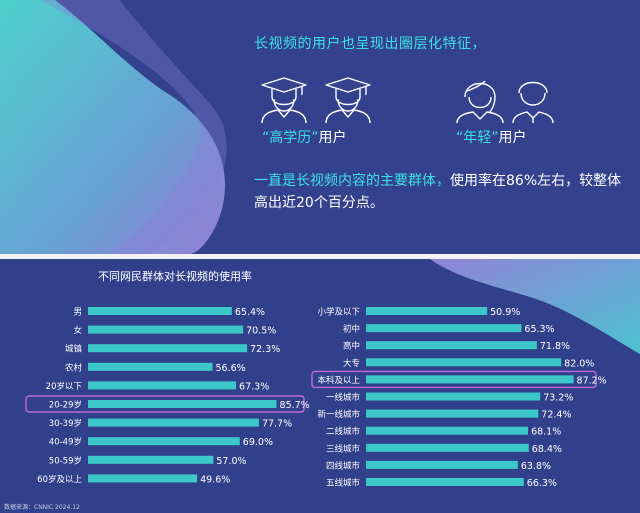 The image size is (640, 513). Describe the element at coordinates (250, 312) in the screenshot. I see `value-label: 65.4%` at that location.